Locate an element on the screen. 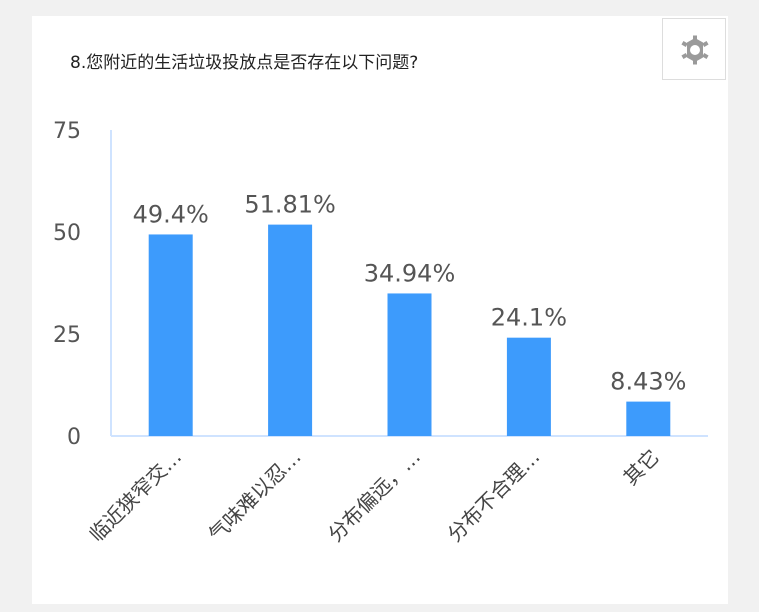 The image size is (759, 612). y-tick-label: 75 is located at coordinates (67, 131).